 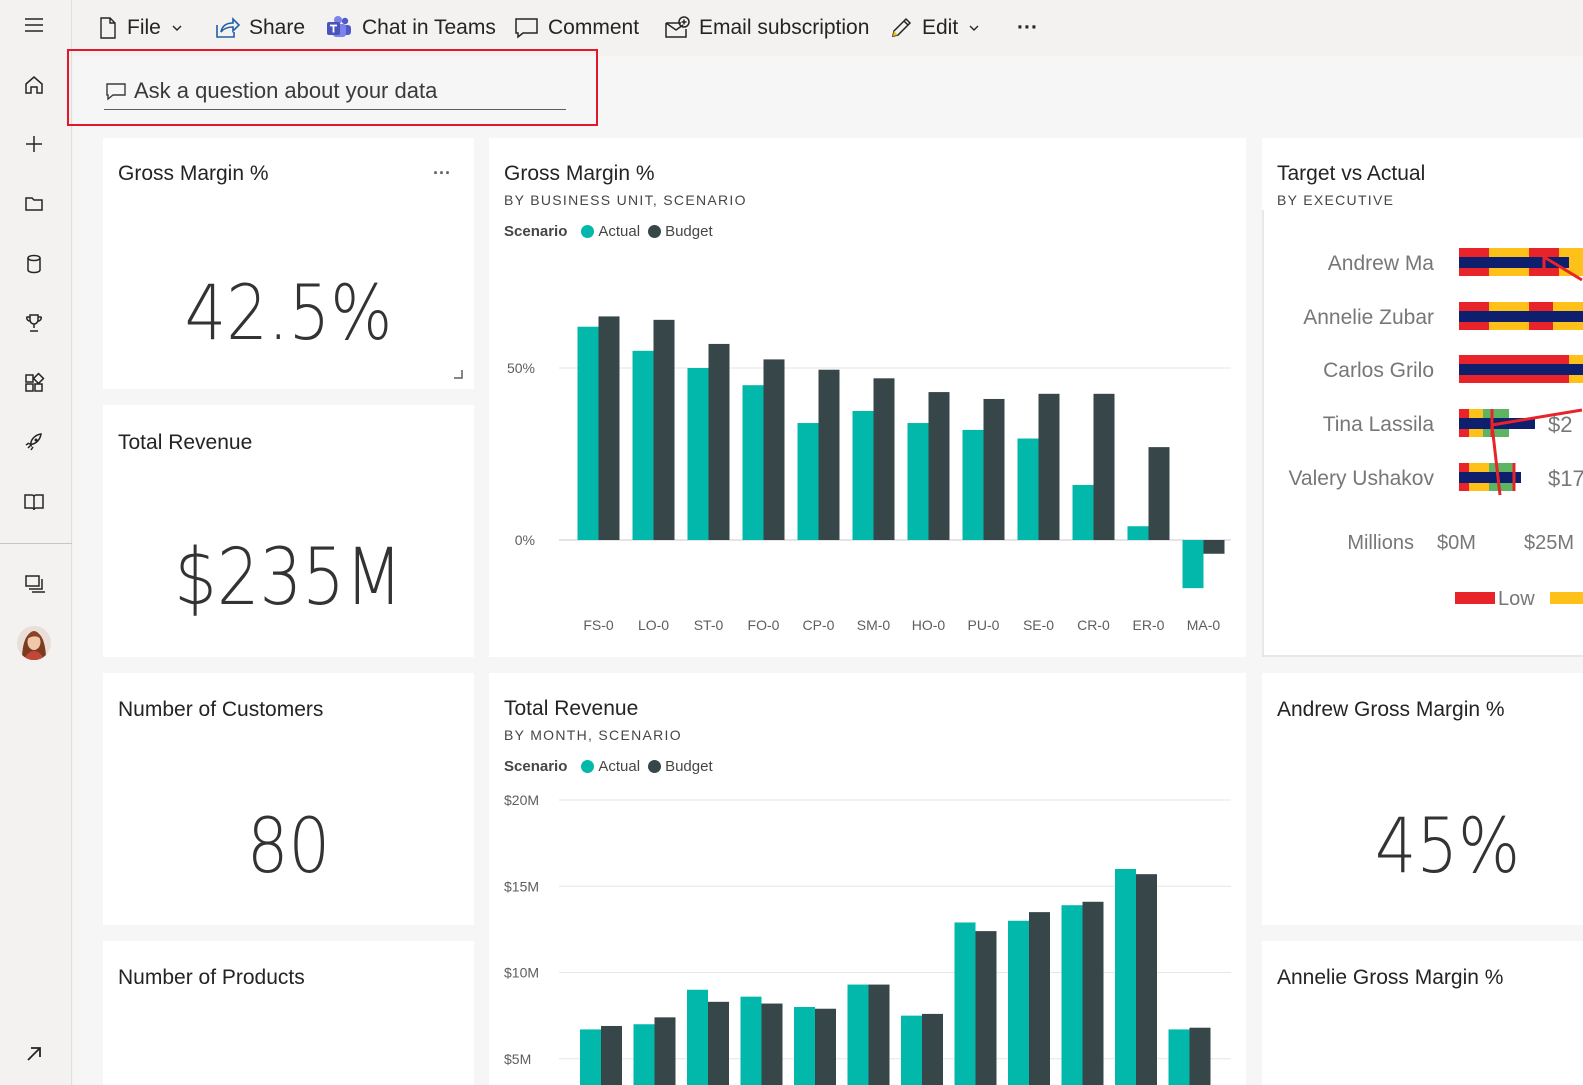 I want to click on x-tick-label: MA-0, so click(x=1204, y=625).